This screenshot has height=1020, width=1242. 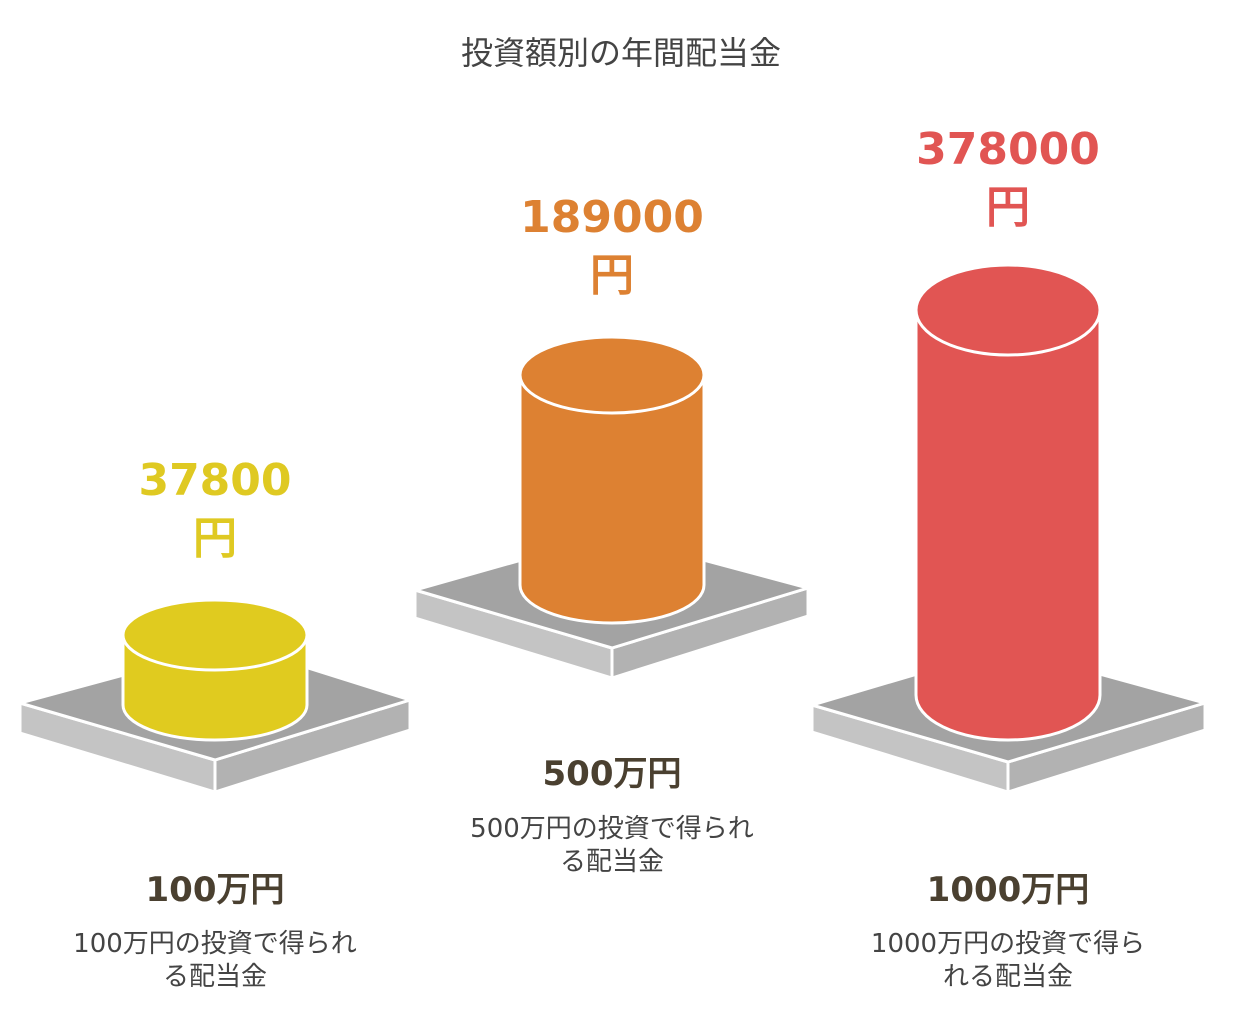 I want to click on value: 189000, so click(x=612, y=217).